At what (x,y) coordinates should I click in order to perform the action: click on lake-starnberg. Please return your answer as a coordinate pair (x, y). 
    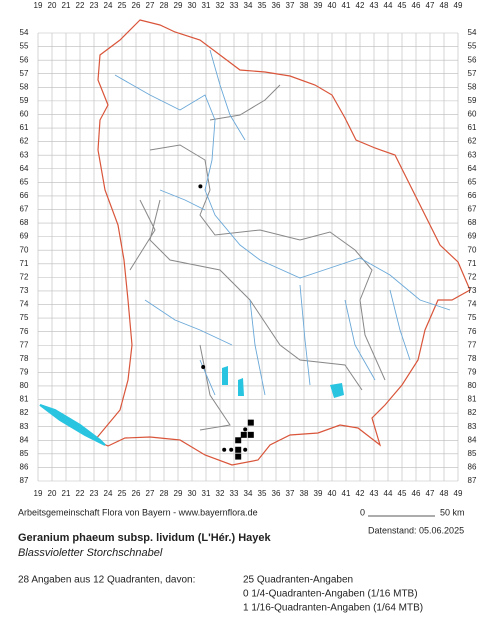
    Looking at the image, I should click on (241, 387).